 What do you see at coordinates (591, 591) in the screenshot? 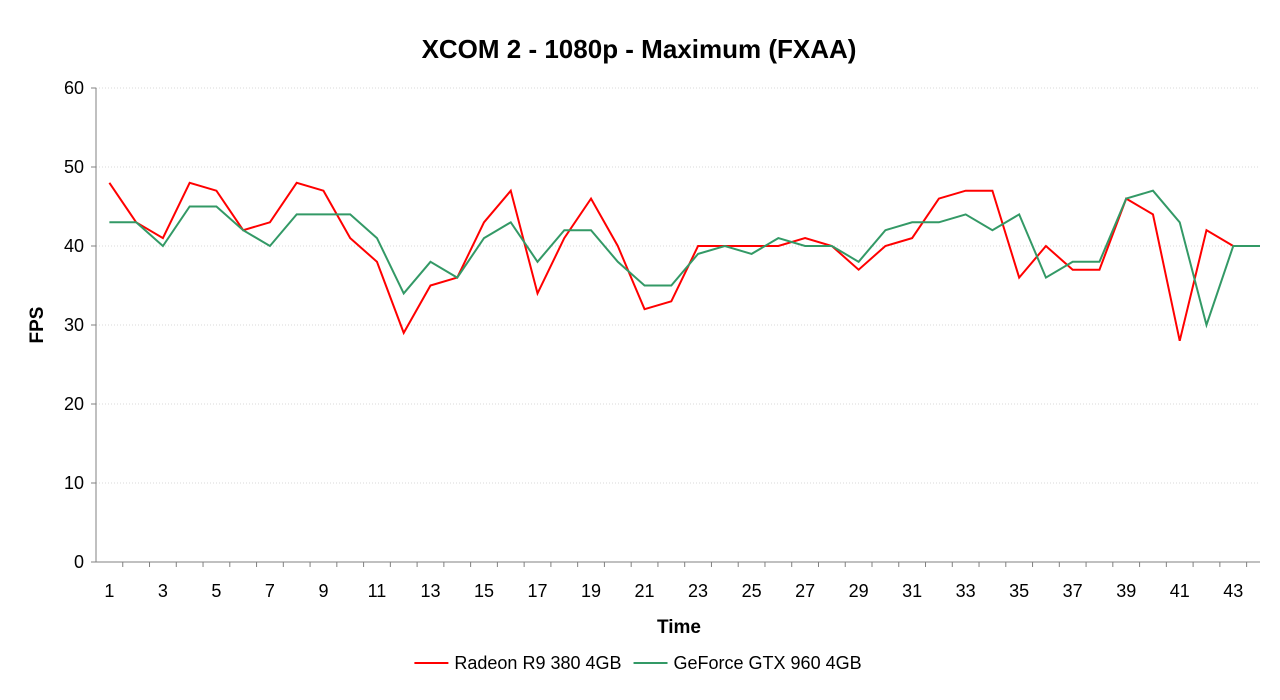
I see `x-tick-label: 19` at bounding box center [591, 591].